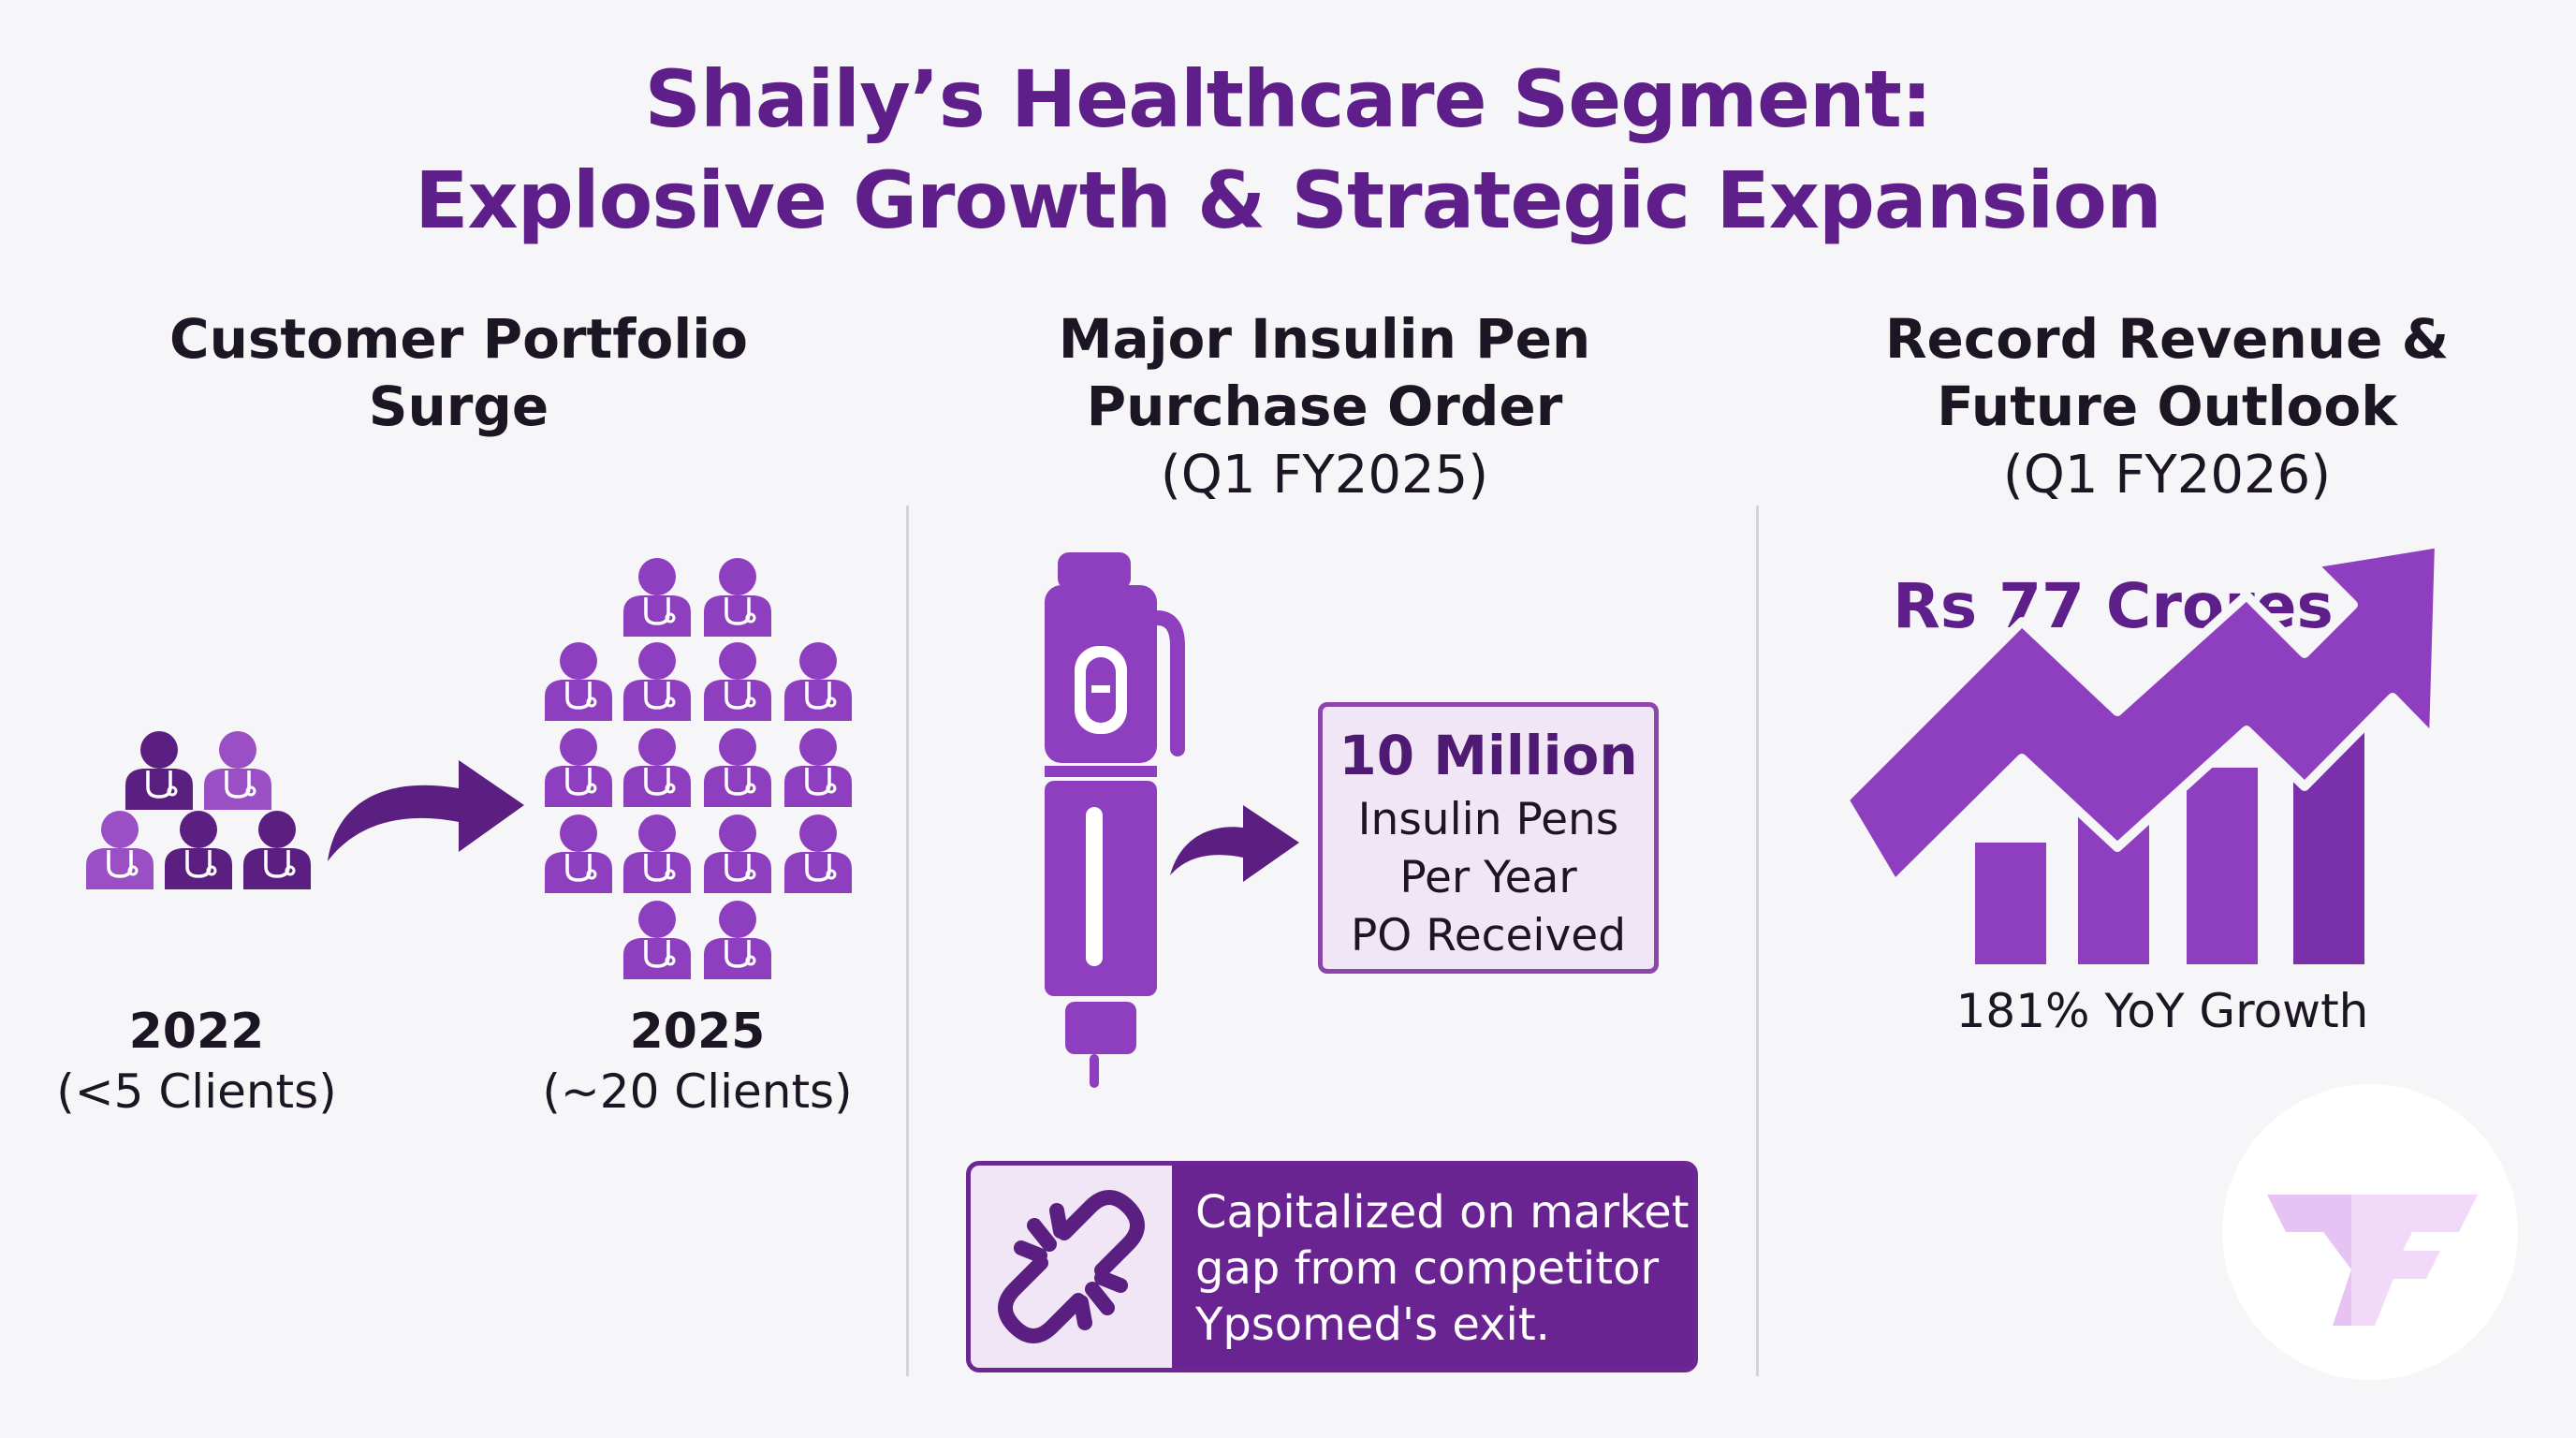  I want to click on gap-icon-area, so click(1071, 1267).